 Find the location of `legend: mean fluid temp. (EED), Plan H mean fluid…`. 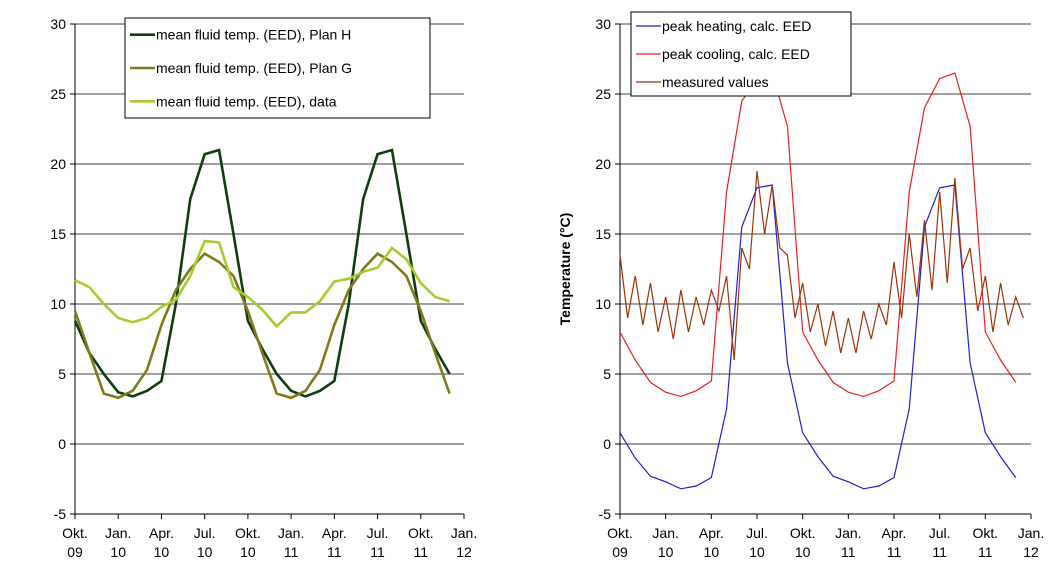

legend: mean fluid temp. (EED), Plan H mean fluid… is located at coordinates (277, 68).